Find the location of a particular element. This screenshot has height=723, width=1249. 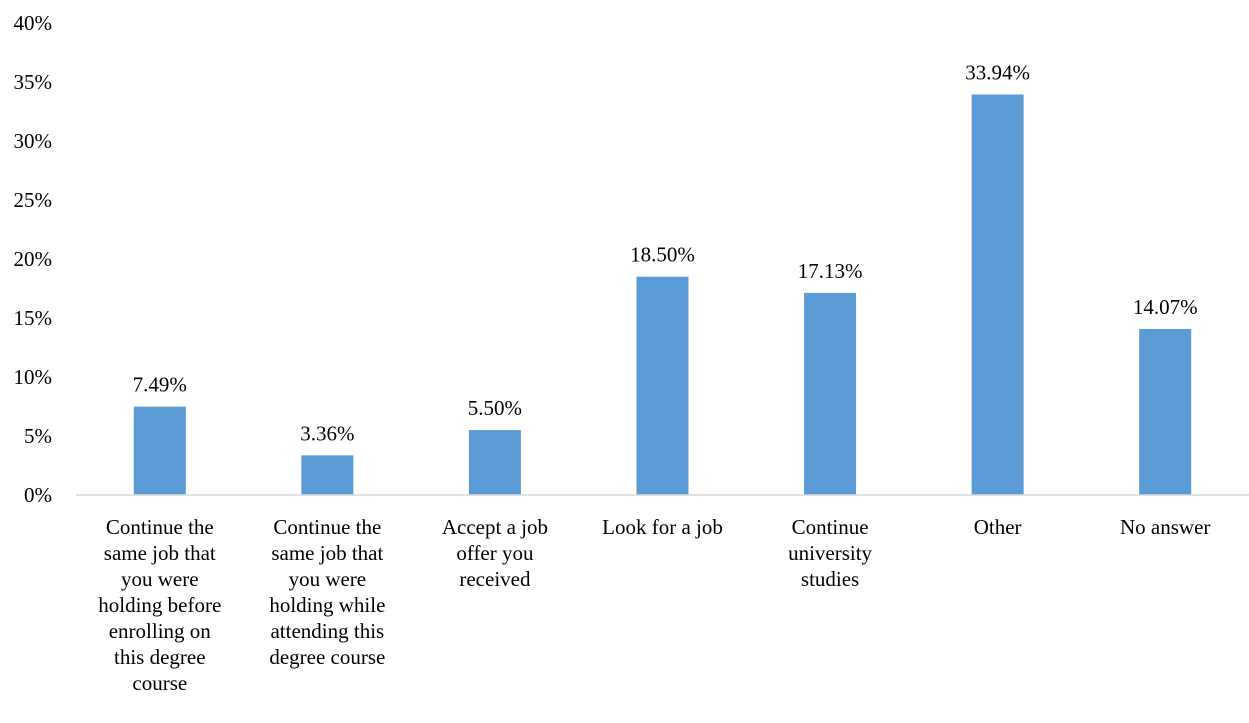

category-label-line: enrolling on is located at coordinates (160, 631).